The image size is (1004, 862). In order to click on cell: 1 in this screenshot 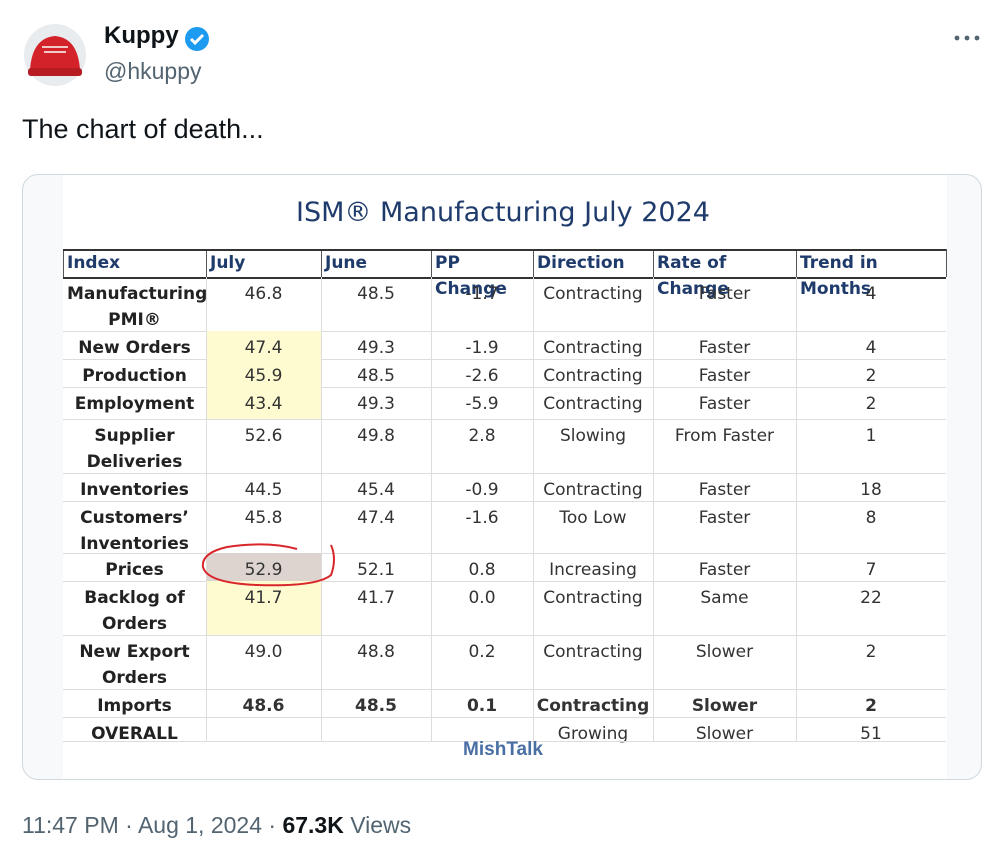, I will do `click(871, 436)`.